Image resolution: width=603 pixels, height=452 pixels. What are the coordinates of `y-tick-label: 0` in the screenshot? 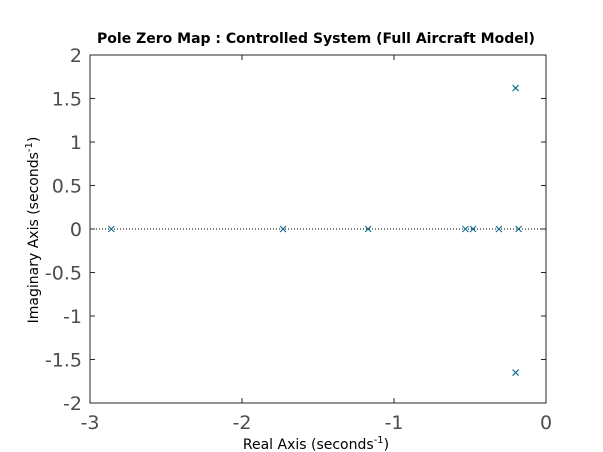 It's located at (76, 230).